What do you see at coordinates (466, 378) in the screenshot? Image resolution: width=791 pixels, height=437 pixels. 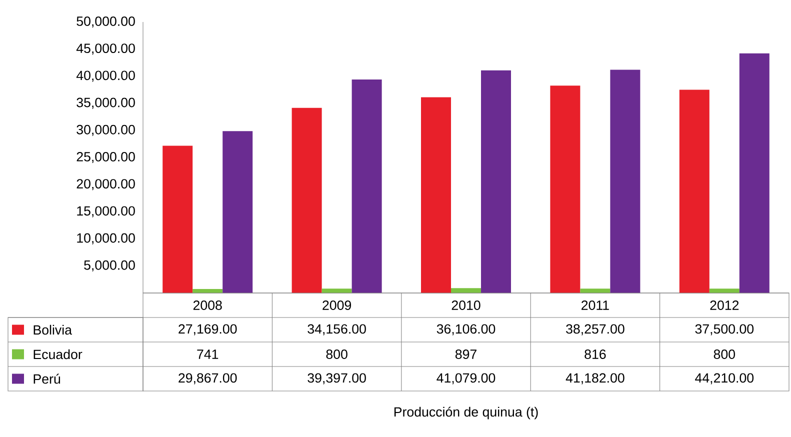 I see `data-label: 41,079.00` at bounding box center [466, 378].